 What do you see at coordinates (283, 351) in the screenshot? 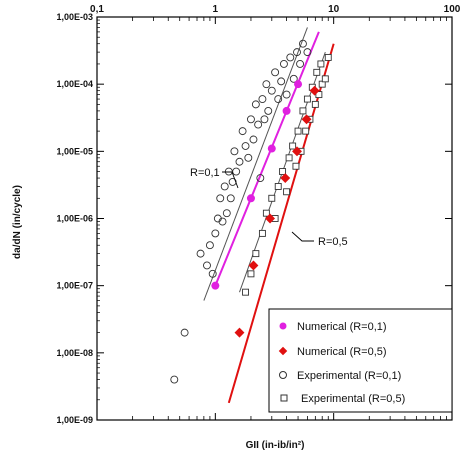
I see `legend-marker-numerical-r05` at bounding box center [283, 351].